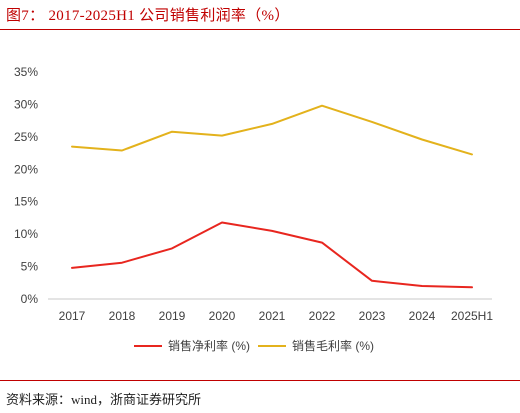 The height and width of the screenshot is (413, 520). I want to click on source-divider, so click(260, 380).